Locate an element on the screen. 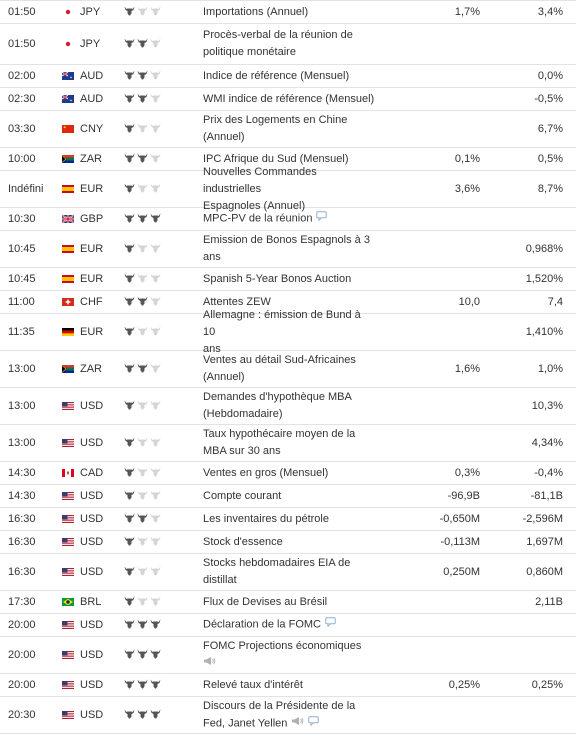 This screenshot has width=576, height=735. event-name: Demandes d'hypothèque MBA (Hebdomadaire) is located at coordinates (287, 406).